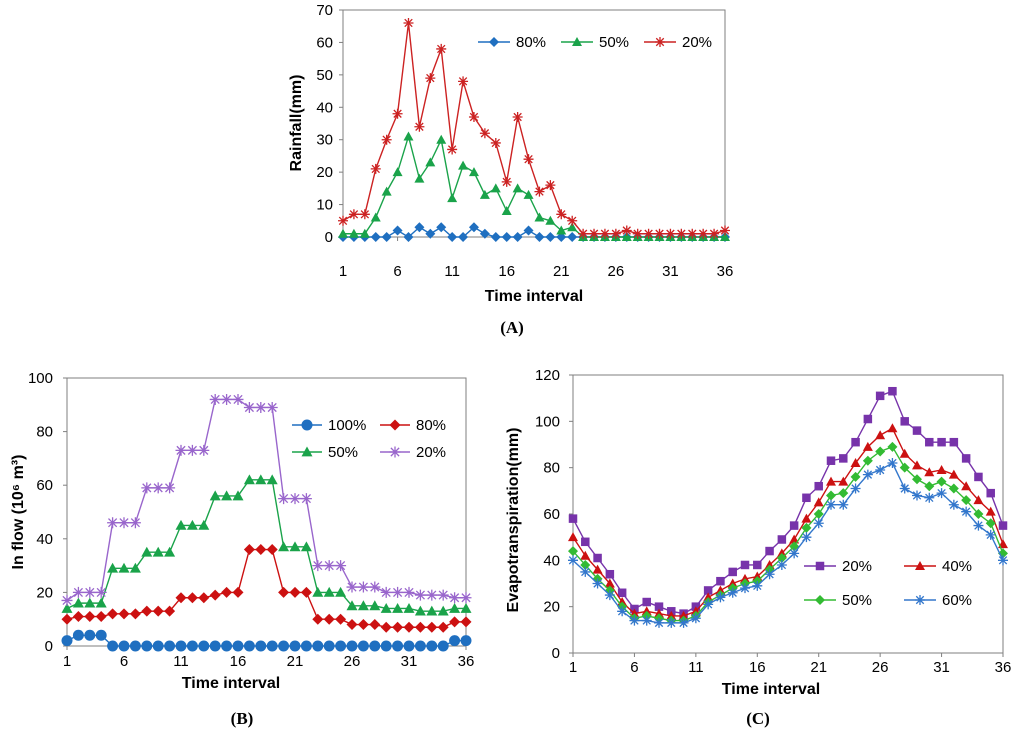  Describe the element at coordinates (44, 432) in the screenshot. I see `panel-b-y-tick-label: 80` at that location.